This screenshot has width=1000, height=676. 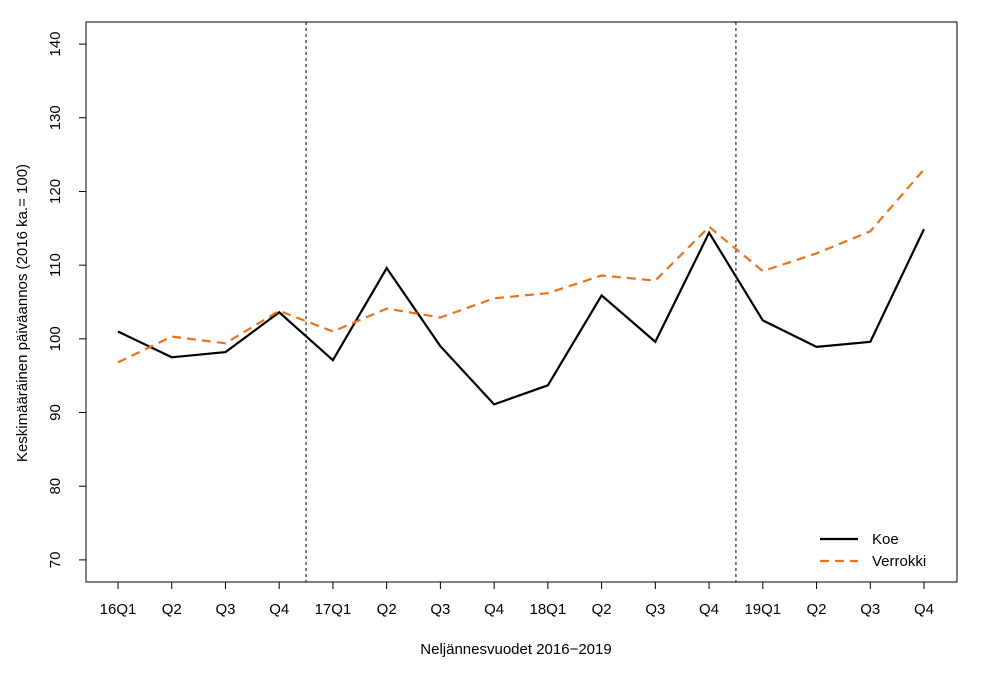 What do you see at coordinates (55, 560) in the screenshot?
I see `y-tick-label: 70` at bounding box center [55, 560].